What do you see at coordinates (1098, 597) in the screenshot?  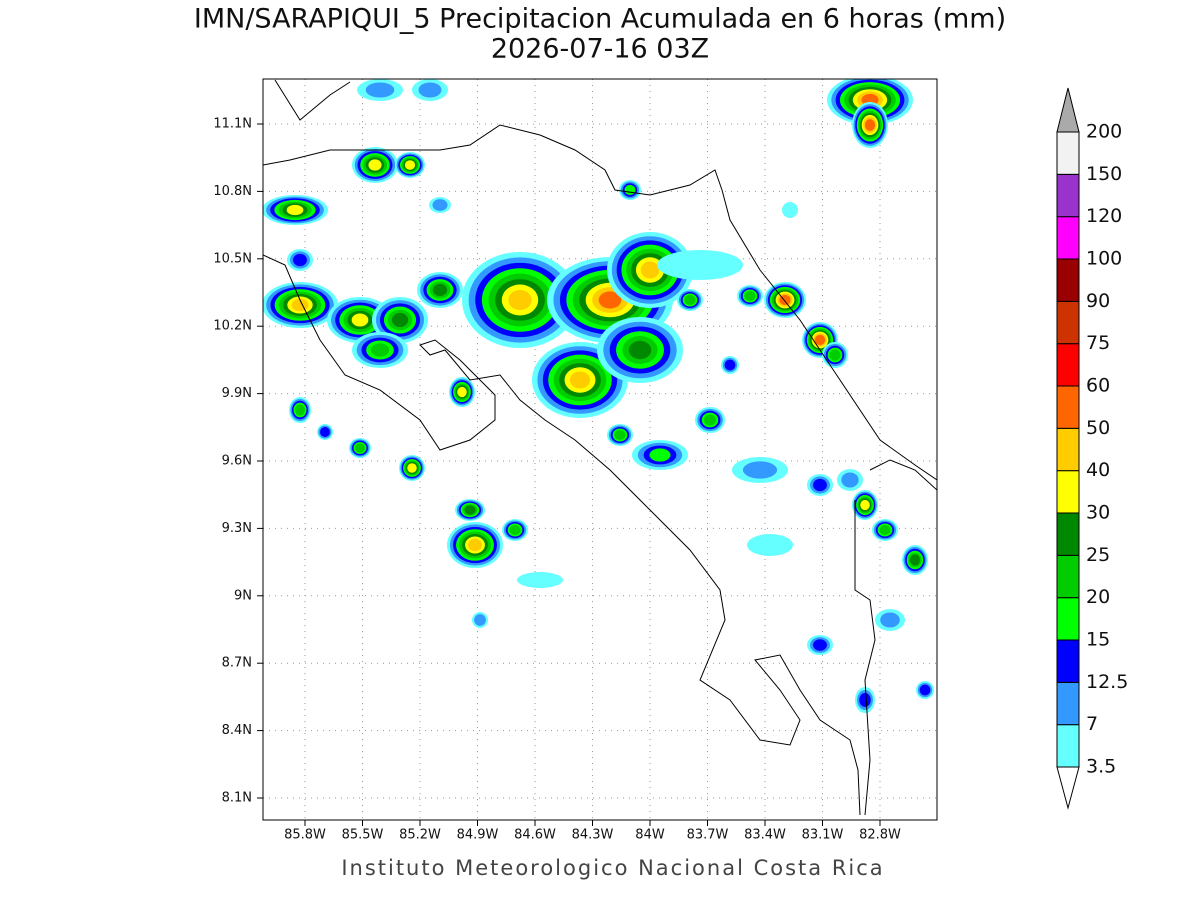 I see `colorbar-label: 20` at bounding box center [1098, 597].